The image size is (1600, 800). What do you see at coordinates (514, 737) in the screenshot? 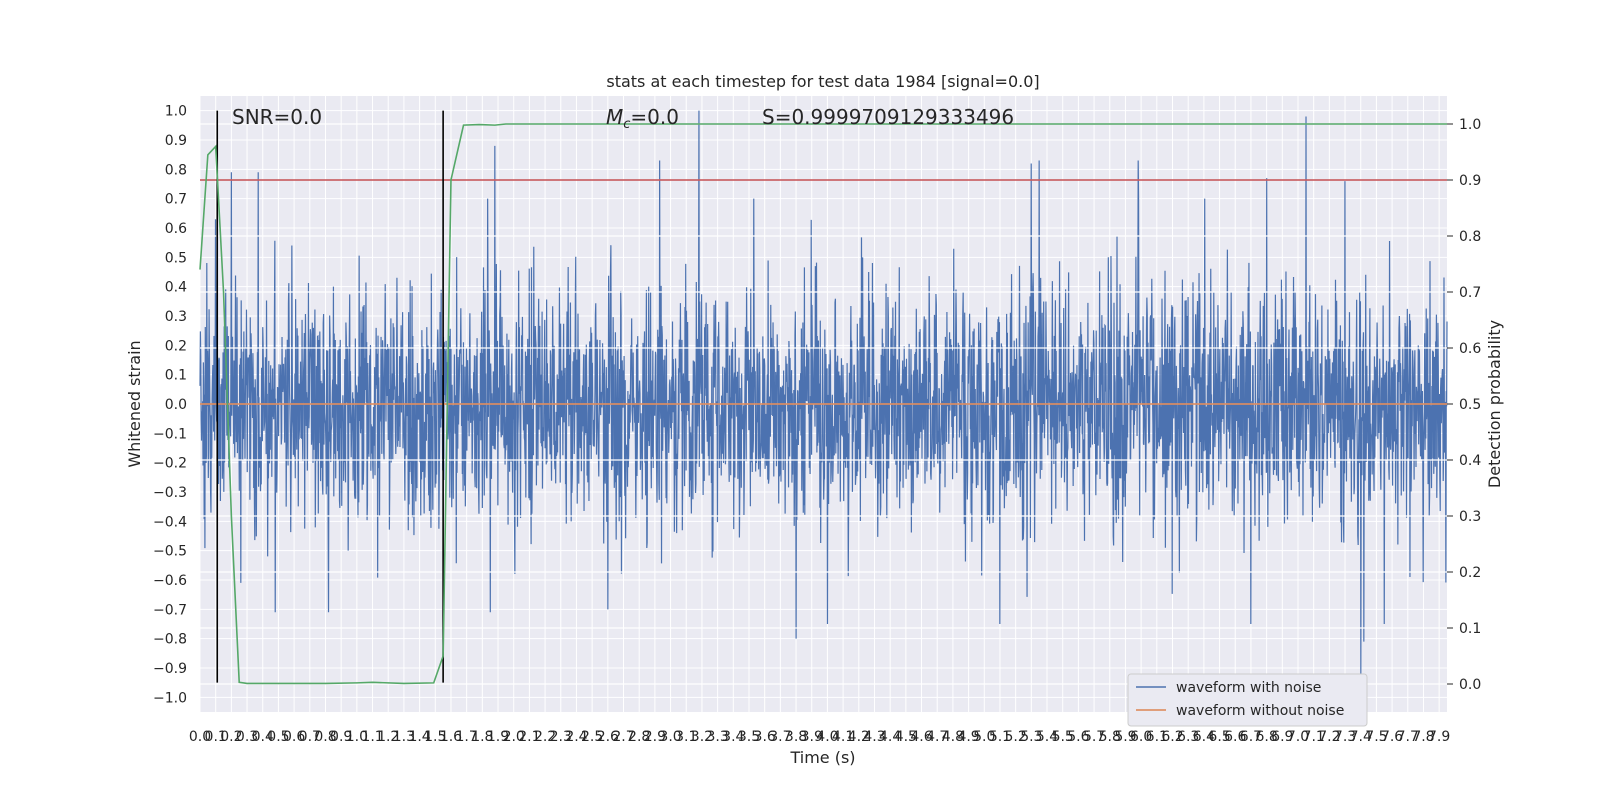
I see `x-tick-label: 2.0` at bounding box center [514, 737].